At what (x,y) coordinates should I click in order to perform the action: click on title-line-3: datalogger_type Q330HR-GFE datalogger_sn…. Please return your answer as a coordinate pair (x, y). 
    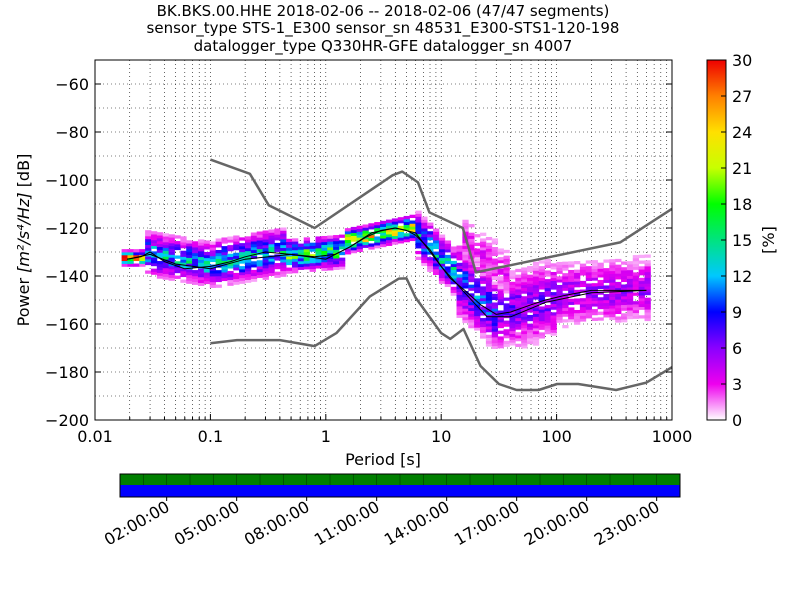
    Looking at the image, I should click on (383, 46).